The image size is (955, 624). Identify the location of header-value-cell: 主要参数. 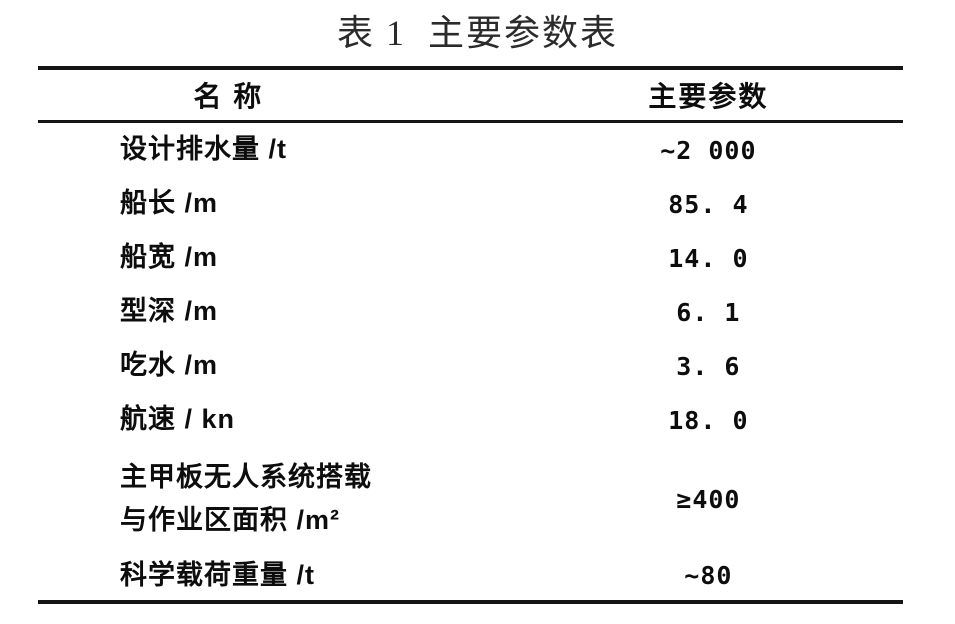
(708, 96).